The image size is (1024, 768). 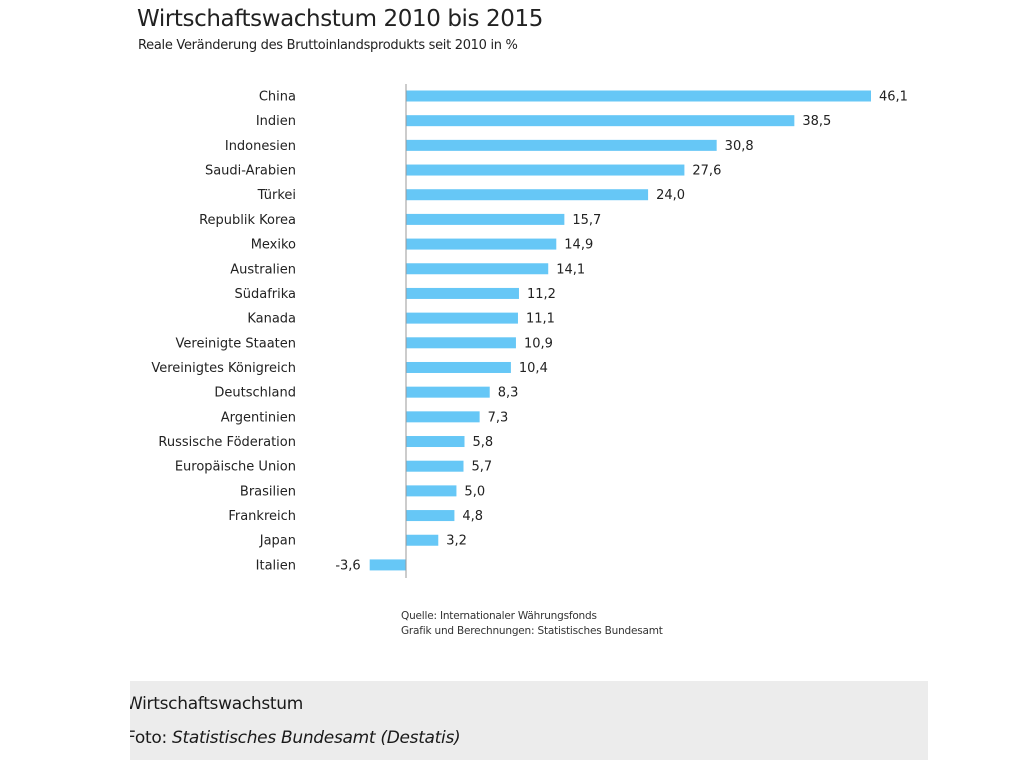 I want to click on value-label-deutschland: 8,3, so click(x=508, y=393).